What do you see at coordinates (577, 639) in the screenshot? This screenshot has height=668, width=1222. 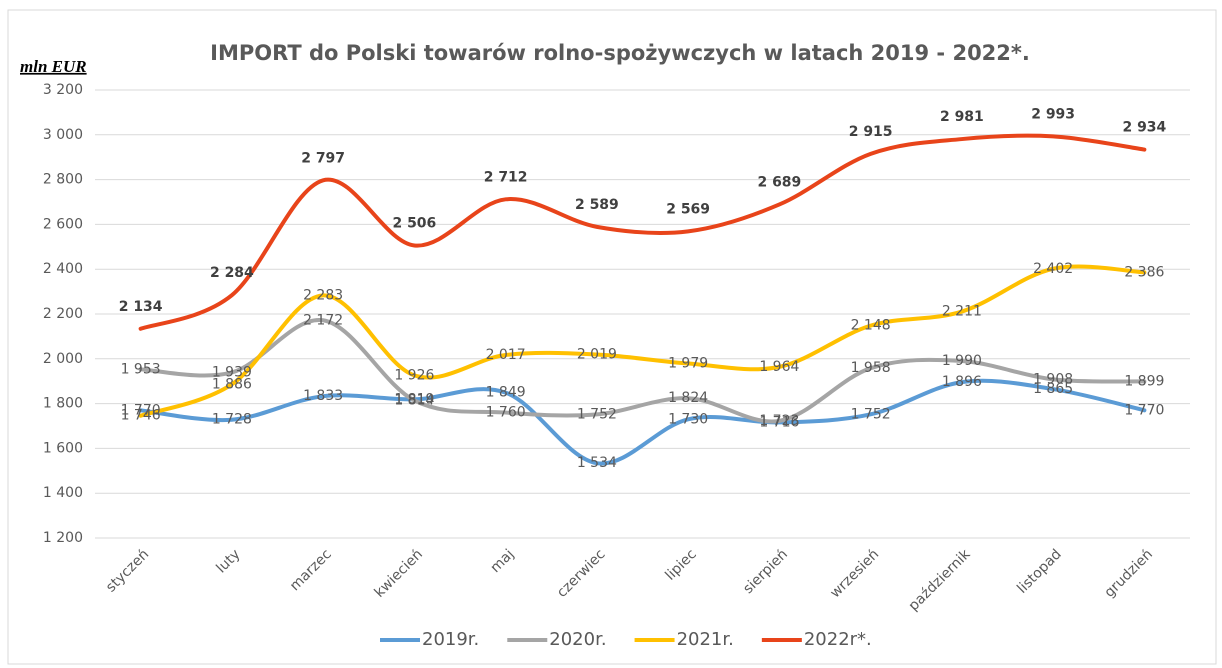 I see `legend-label: 2020r.` at bounding box center [577, 639].